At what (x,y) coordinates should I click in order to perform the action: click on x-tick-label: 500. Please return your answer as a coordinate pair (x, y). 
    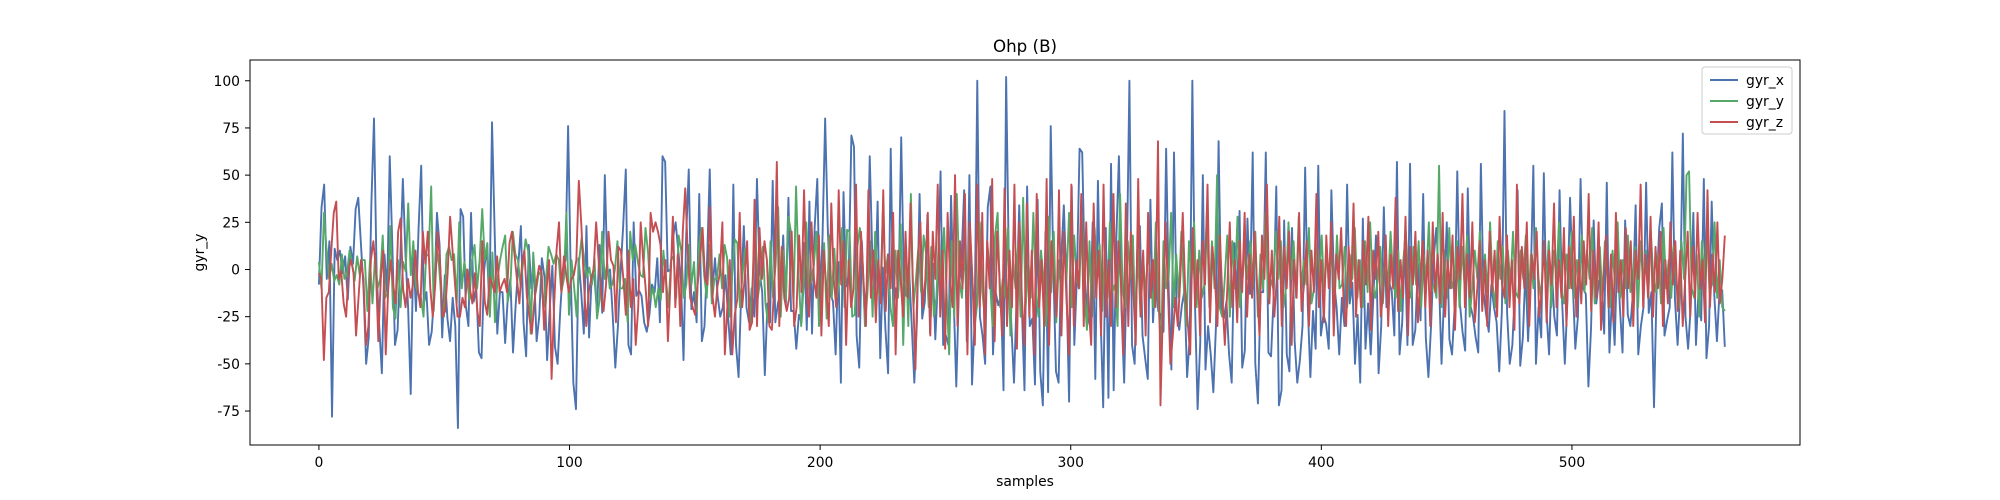
    Looking at the image, I should click on (1572, 463).